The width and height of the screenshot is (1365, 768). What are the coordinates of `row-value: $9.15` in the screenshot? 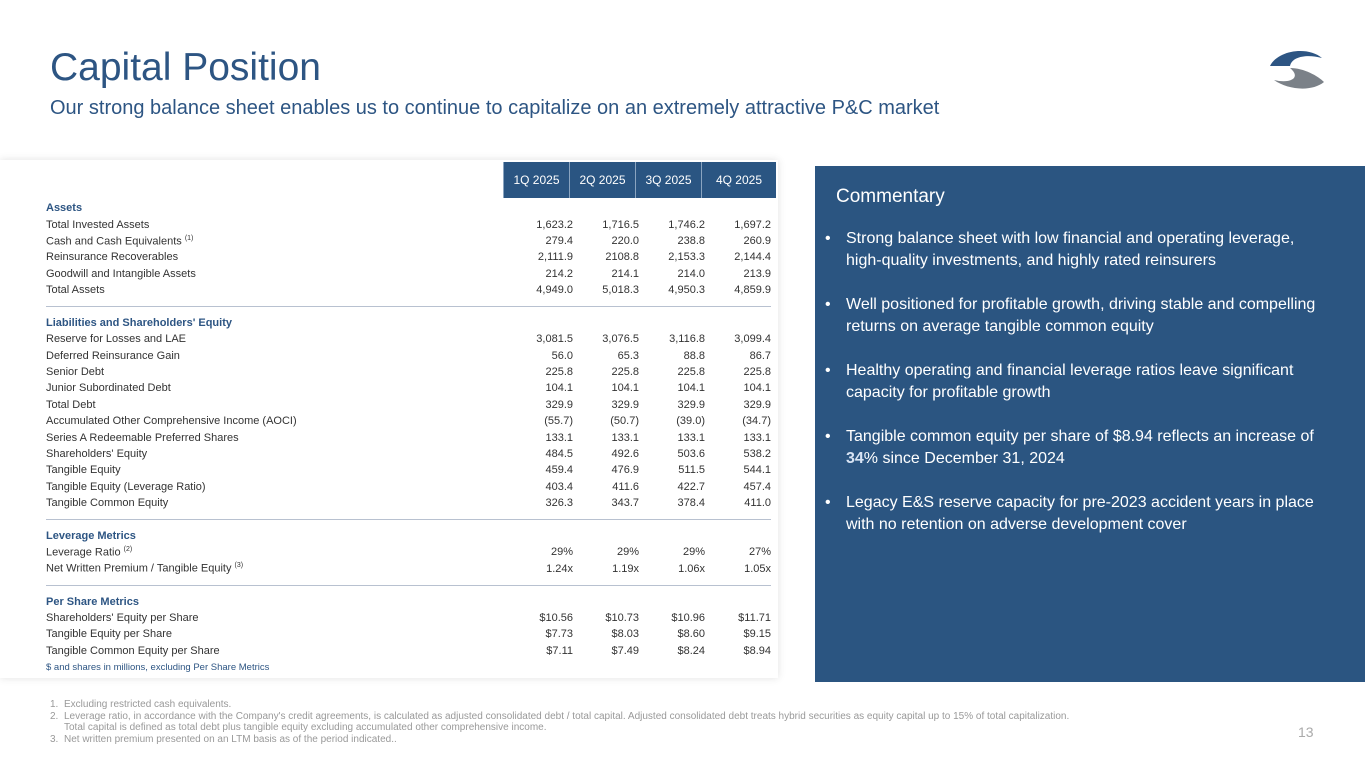 It's located at (757, 634).